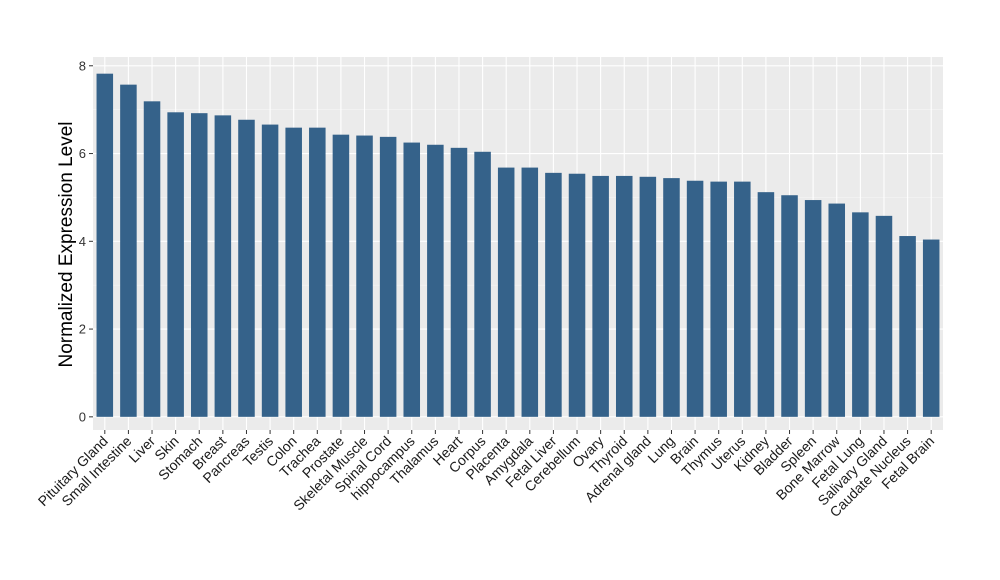 Image resolution: width=1000 pixels, height=580 pixels. I want to click on y-tick-label: 4, so click(82, 241).